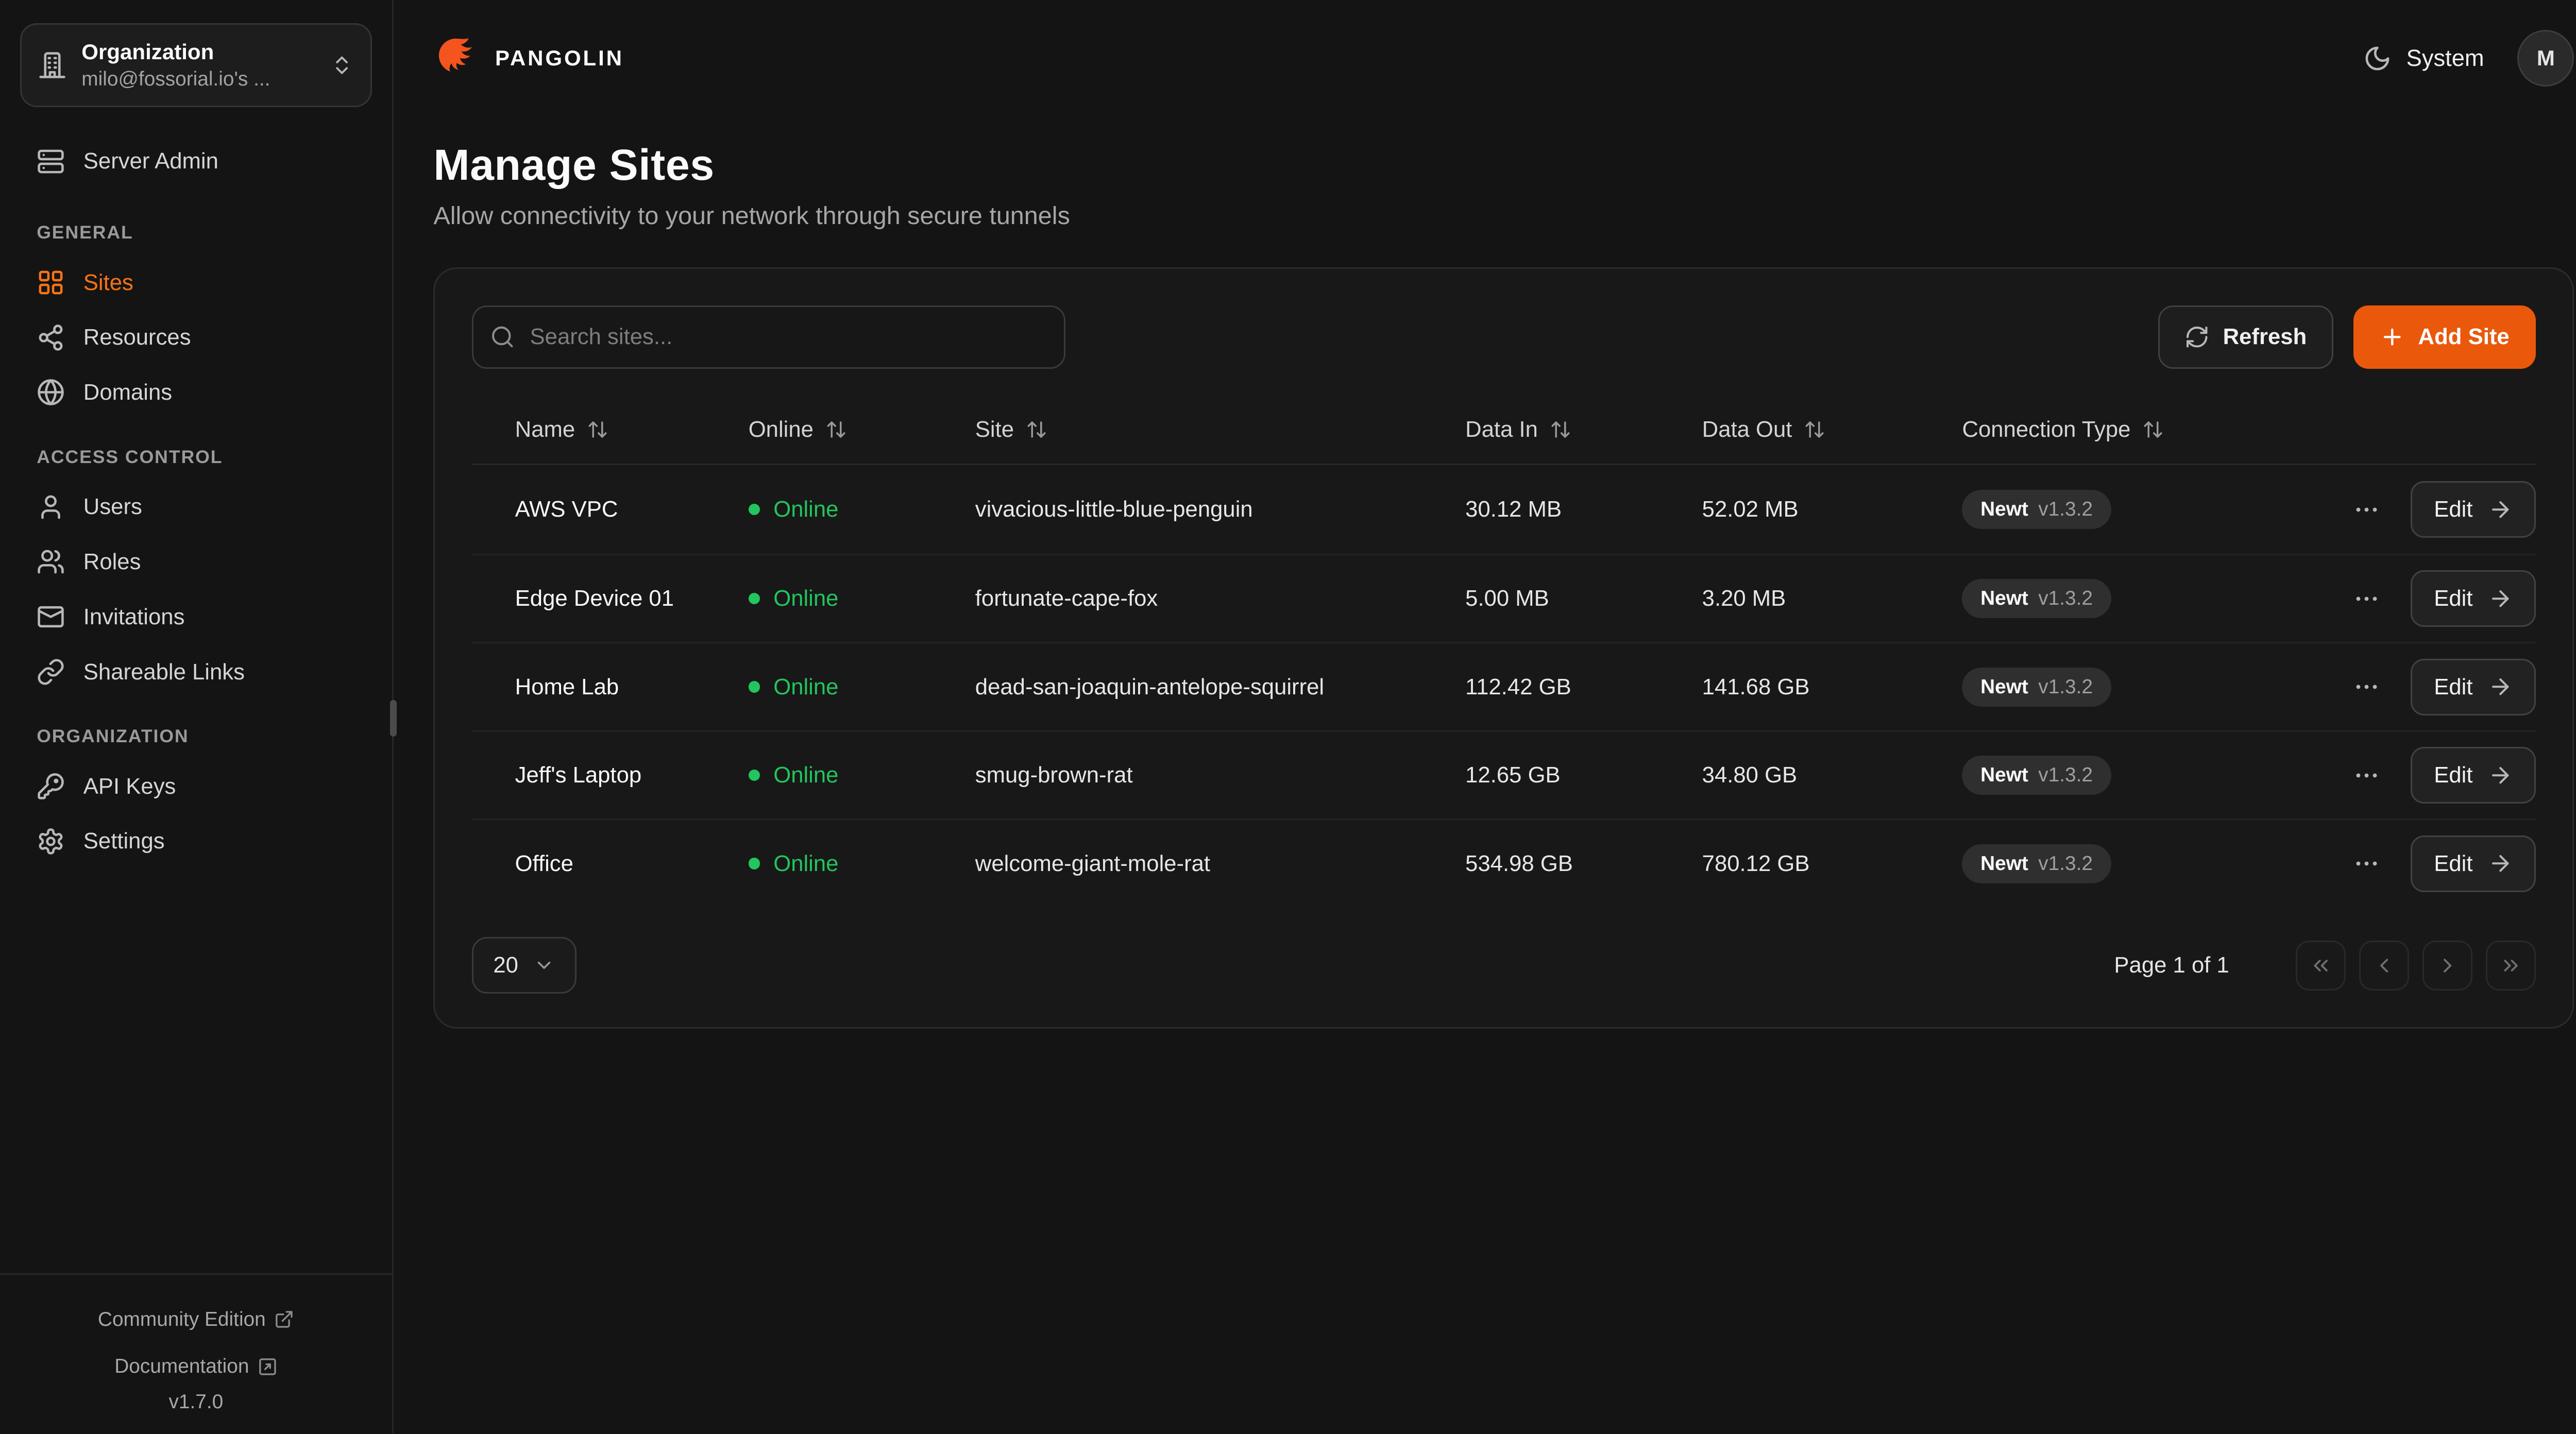  What do you see at coordinates (393, 718) in the screenshot?
I see `sidebar-resize-handle` at bounding box center [393, 718].